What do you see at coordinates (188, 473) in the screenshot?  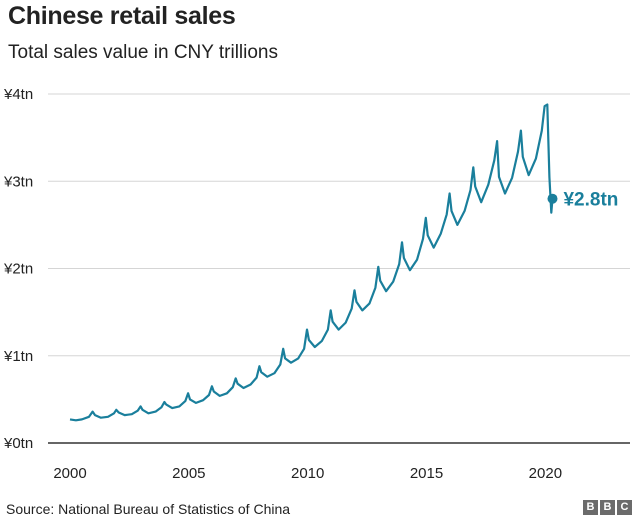 I see `x-tick-label: 2005` at bounding box center [188, 473].